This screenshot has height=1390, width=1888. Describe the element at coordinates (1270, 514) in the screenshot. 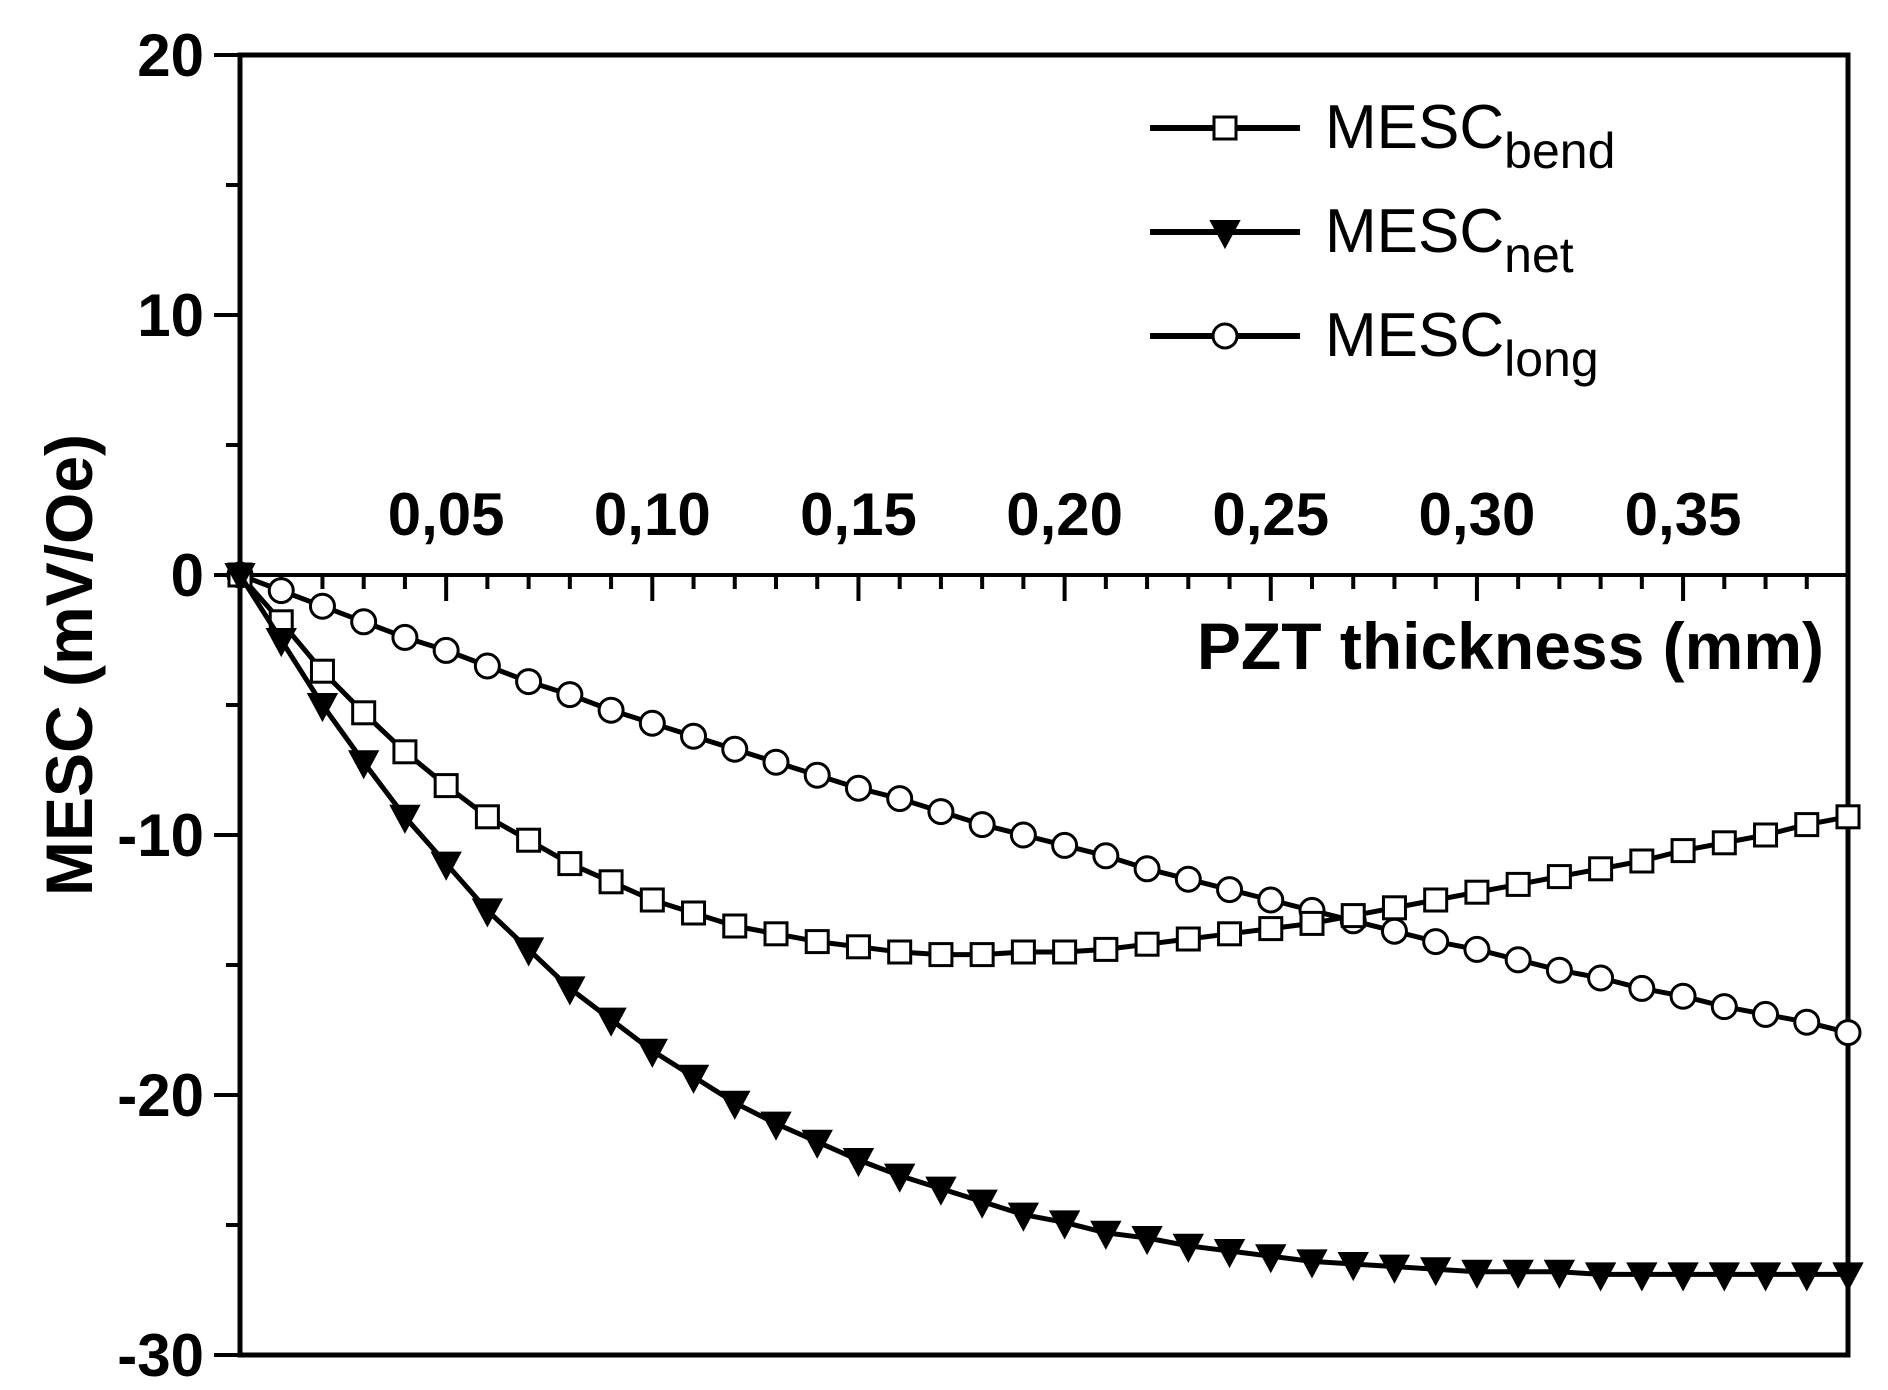

I see `x-tick-label: 0,25` at that location.